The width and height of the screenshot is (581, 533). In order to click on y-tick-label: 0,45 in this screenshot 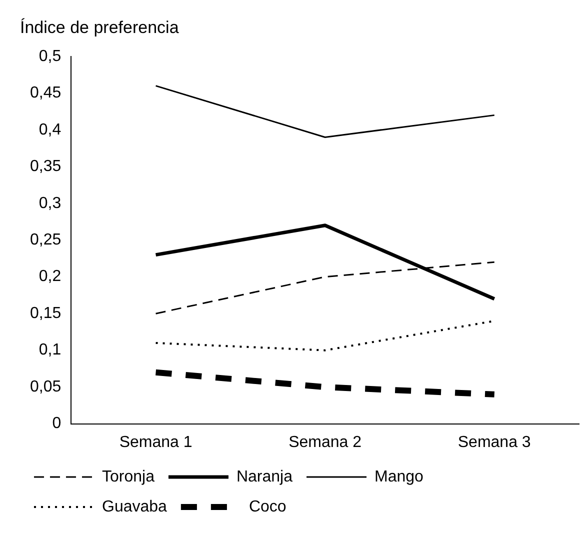, I will do `click(46, 93)`.